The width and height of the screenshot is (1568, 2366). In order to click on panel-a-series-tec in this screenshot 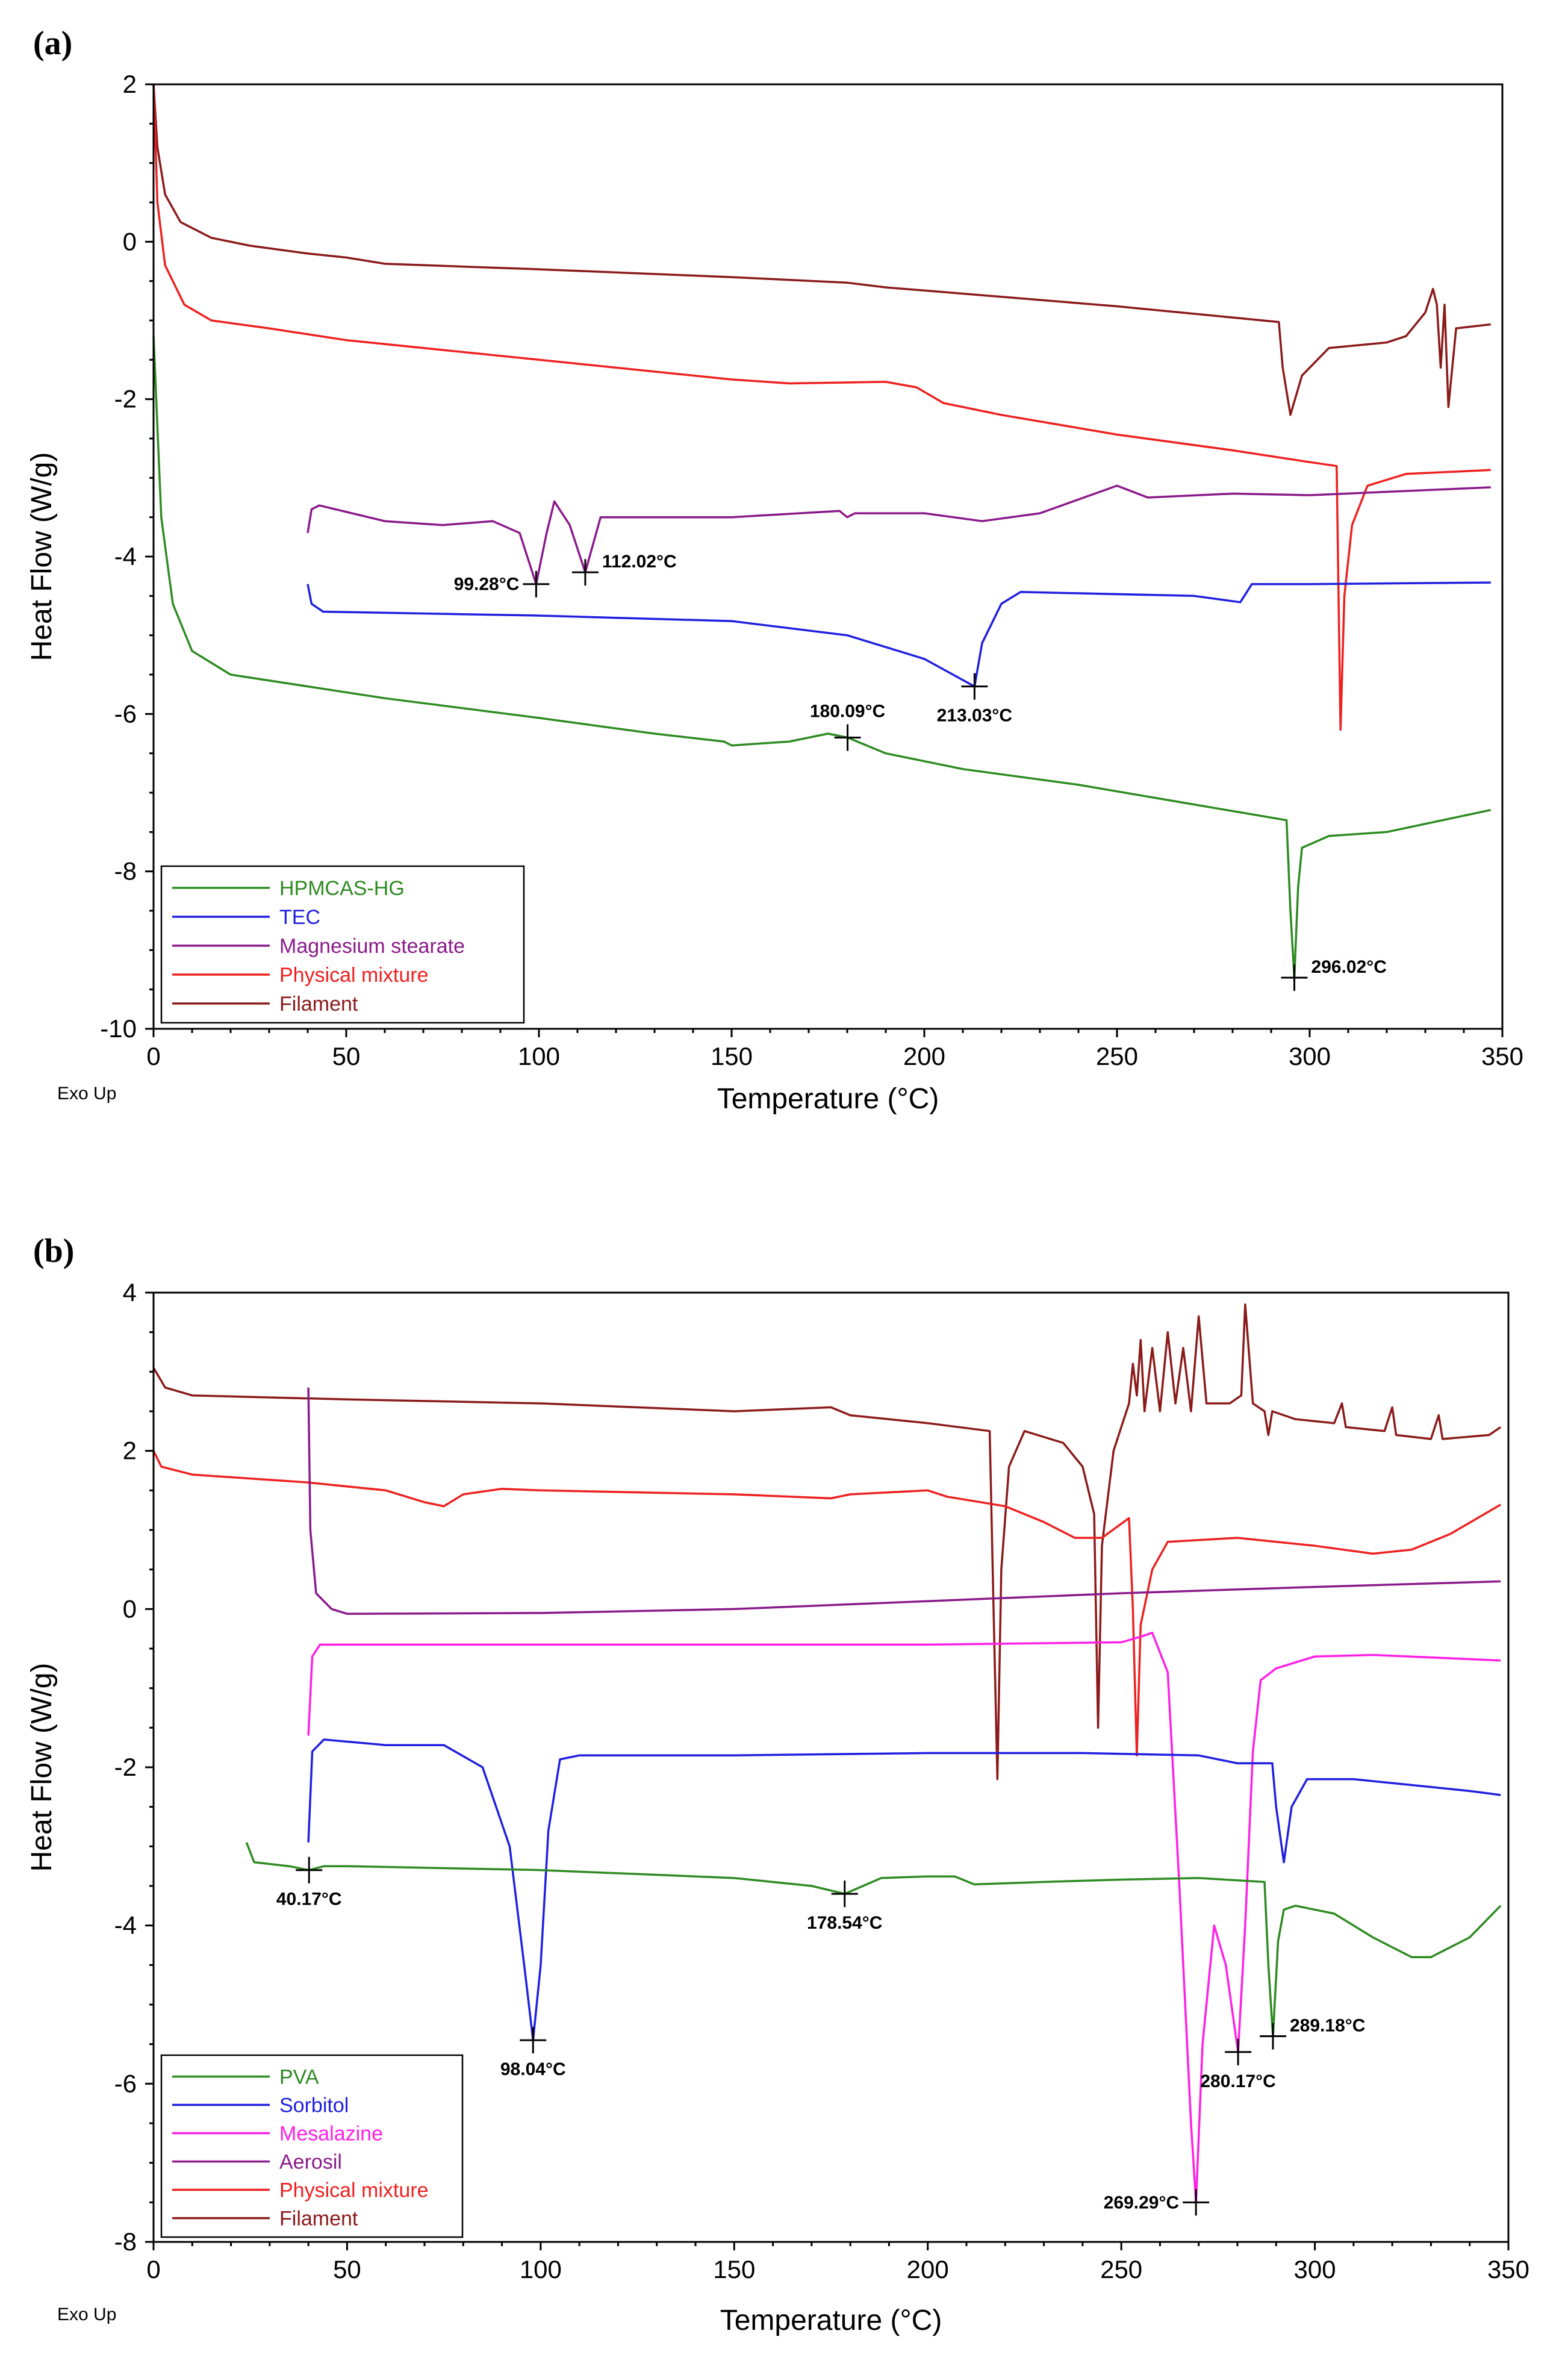, I will do `click(899, 634)`.